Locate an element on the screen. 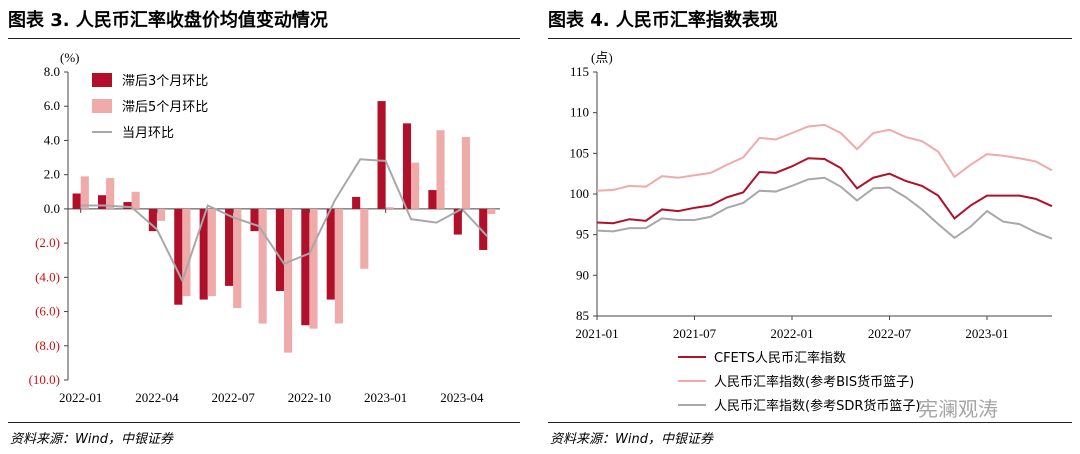 The height and width of the screenshot is (454, 1080). legend-label: 当月环比 is located at coordinates (148, 133).